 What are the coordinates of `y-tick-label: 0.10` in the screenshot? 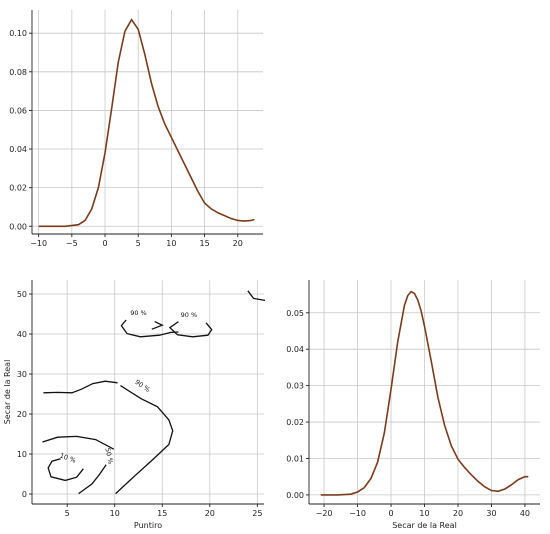 It's located at (18, 33).